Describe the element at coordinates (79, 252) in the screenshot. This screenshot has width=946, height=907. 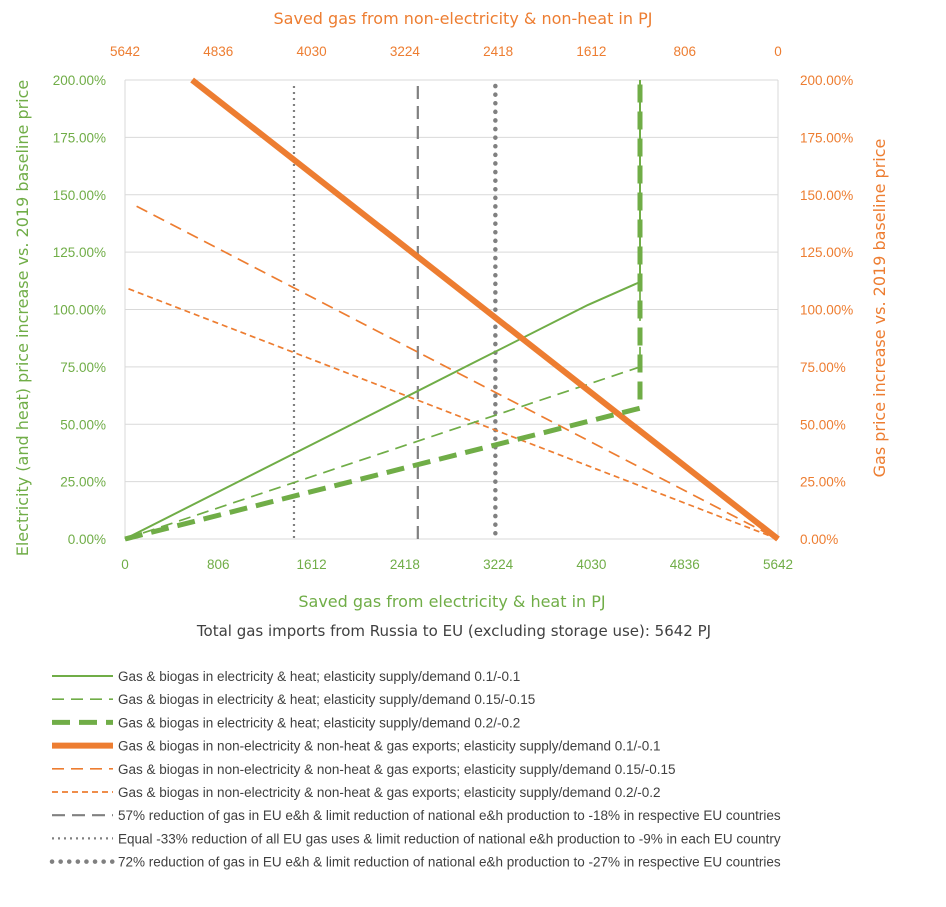
I see `left-tick-label: 125.00%` at that location.